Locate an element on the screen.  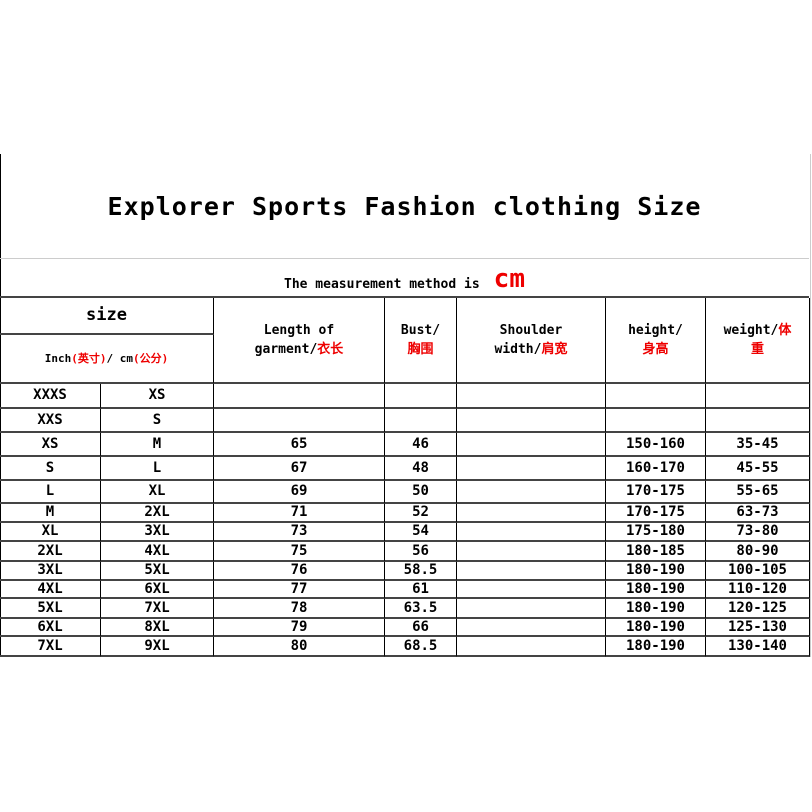
header-size: size is located at coordinates (107, 316).